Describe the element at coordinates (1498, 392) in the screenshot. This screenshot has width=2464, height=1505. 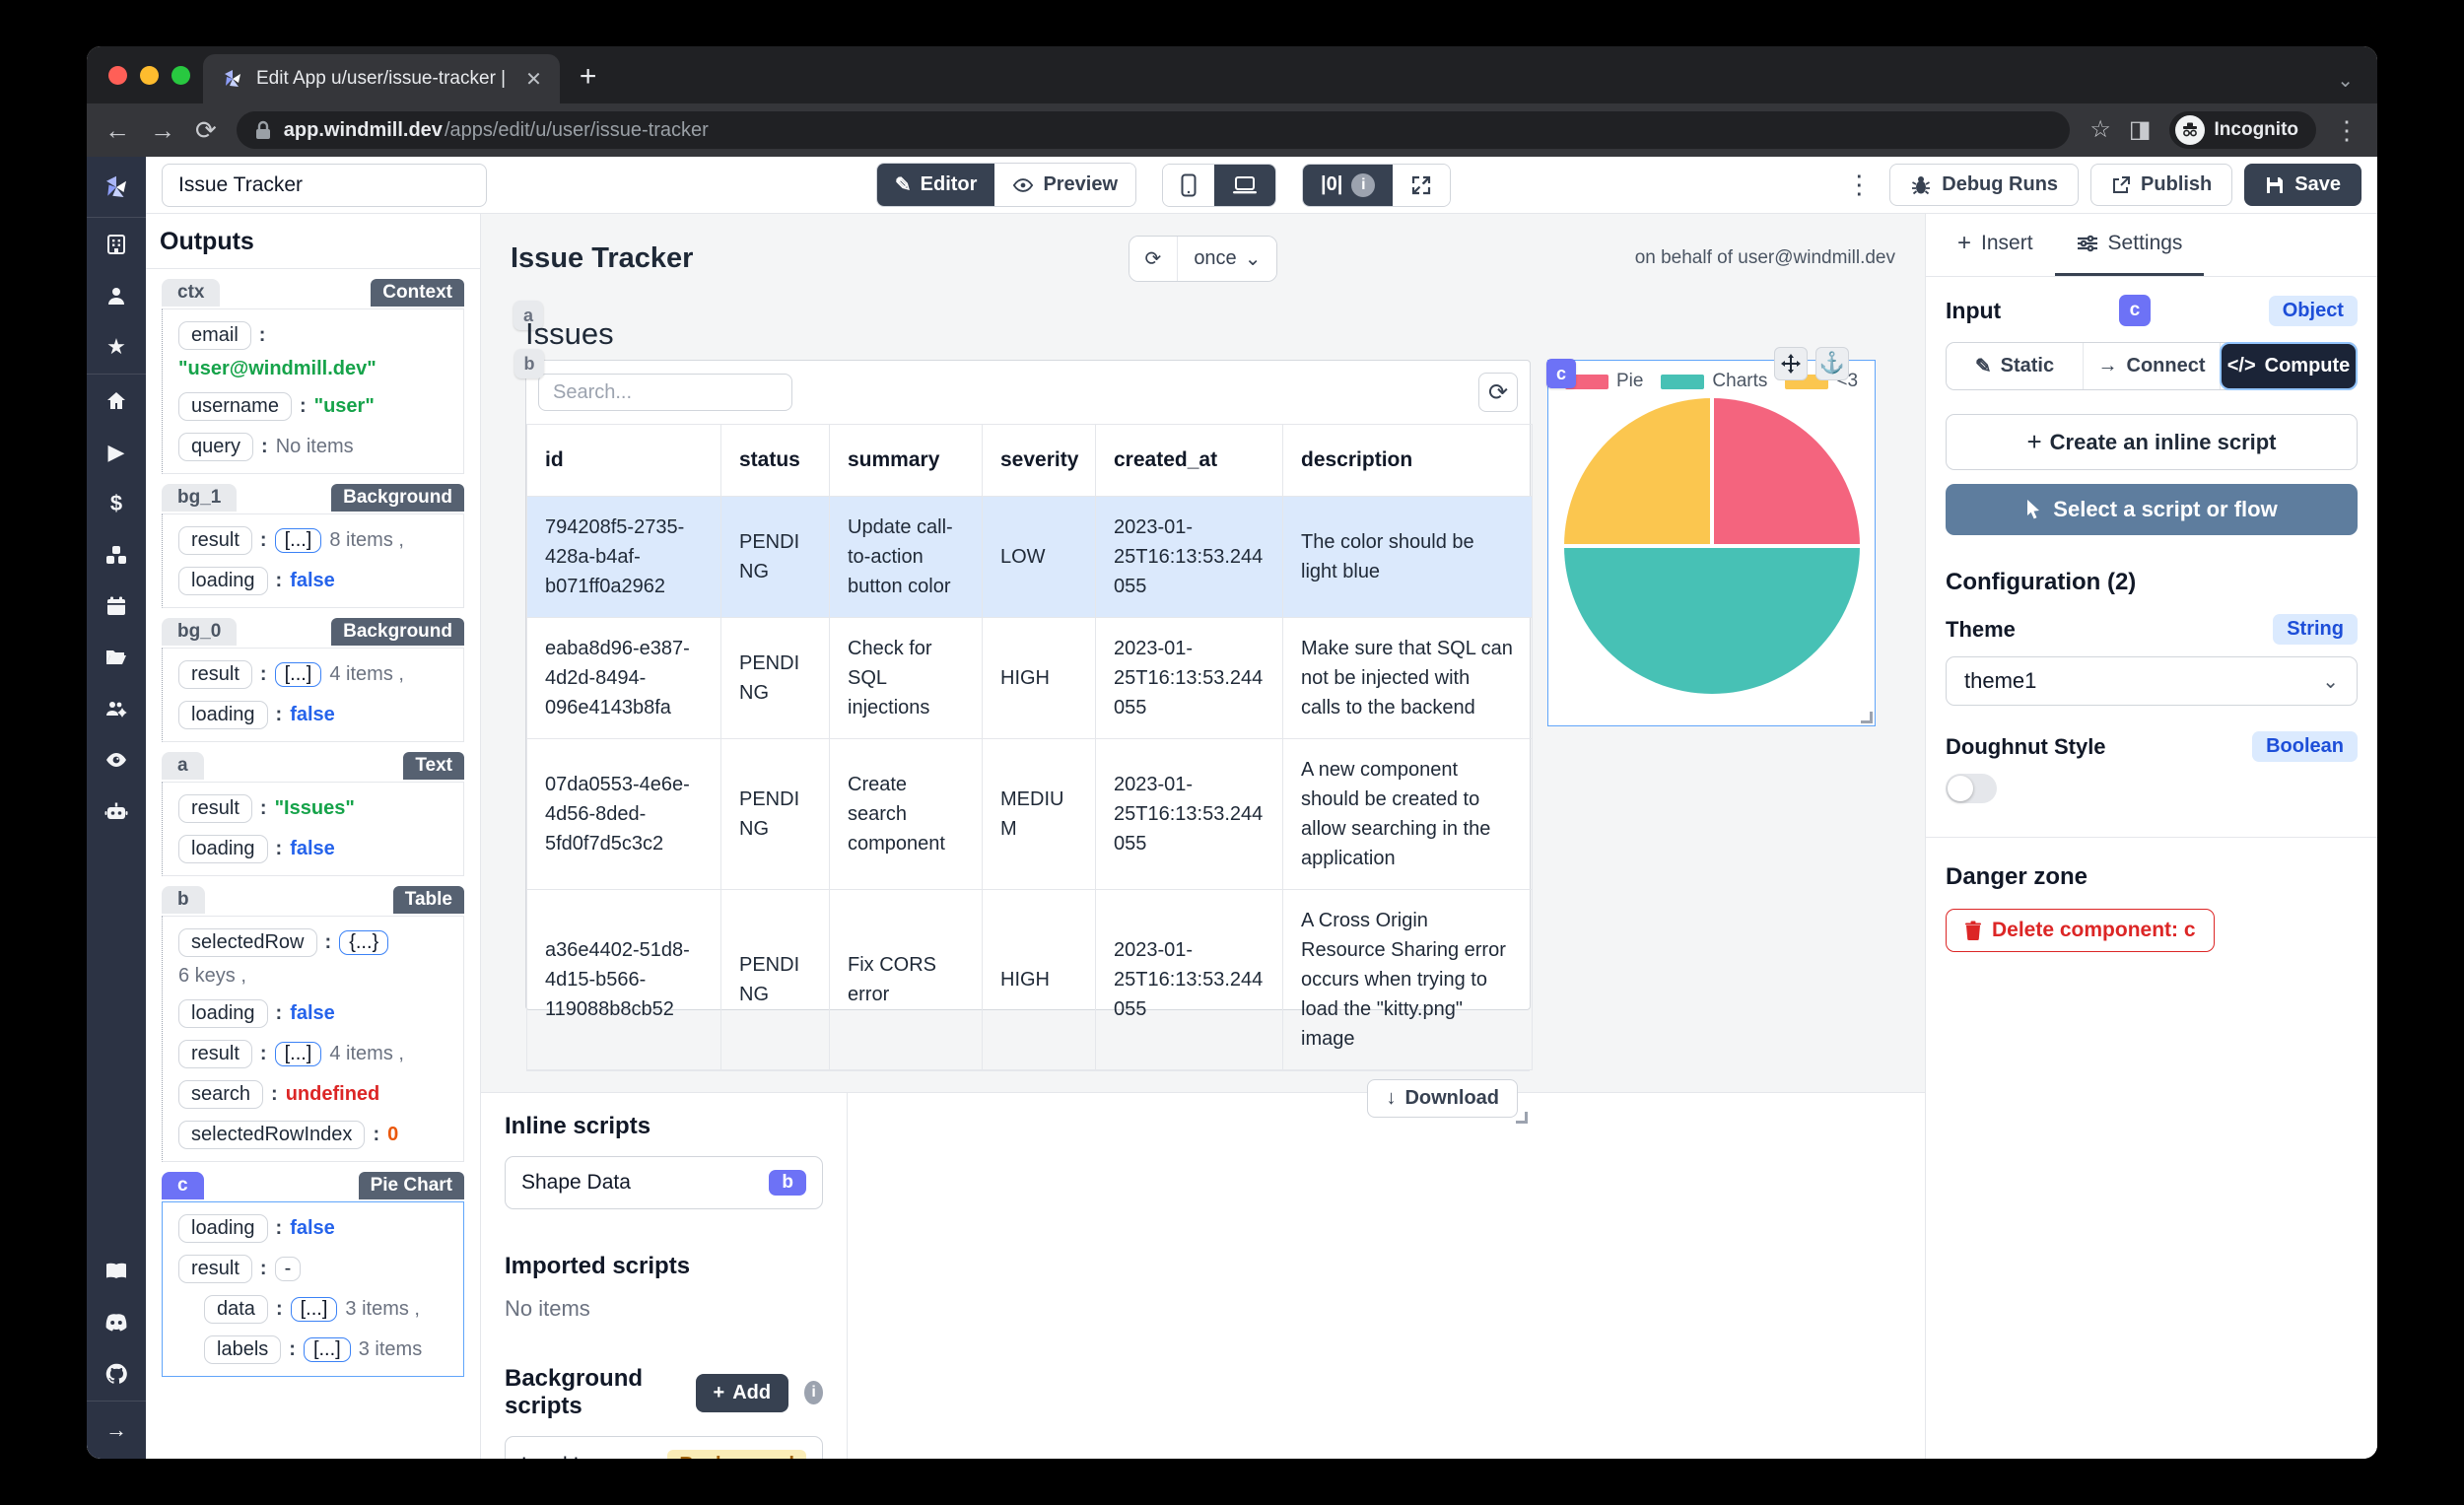
I see `table-refresh-button: ⟳` at that location.